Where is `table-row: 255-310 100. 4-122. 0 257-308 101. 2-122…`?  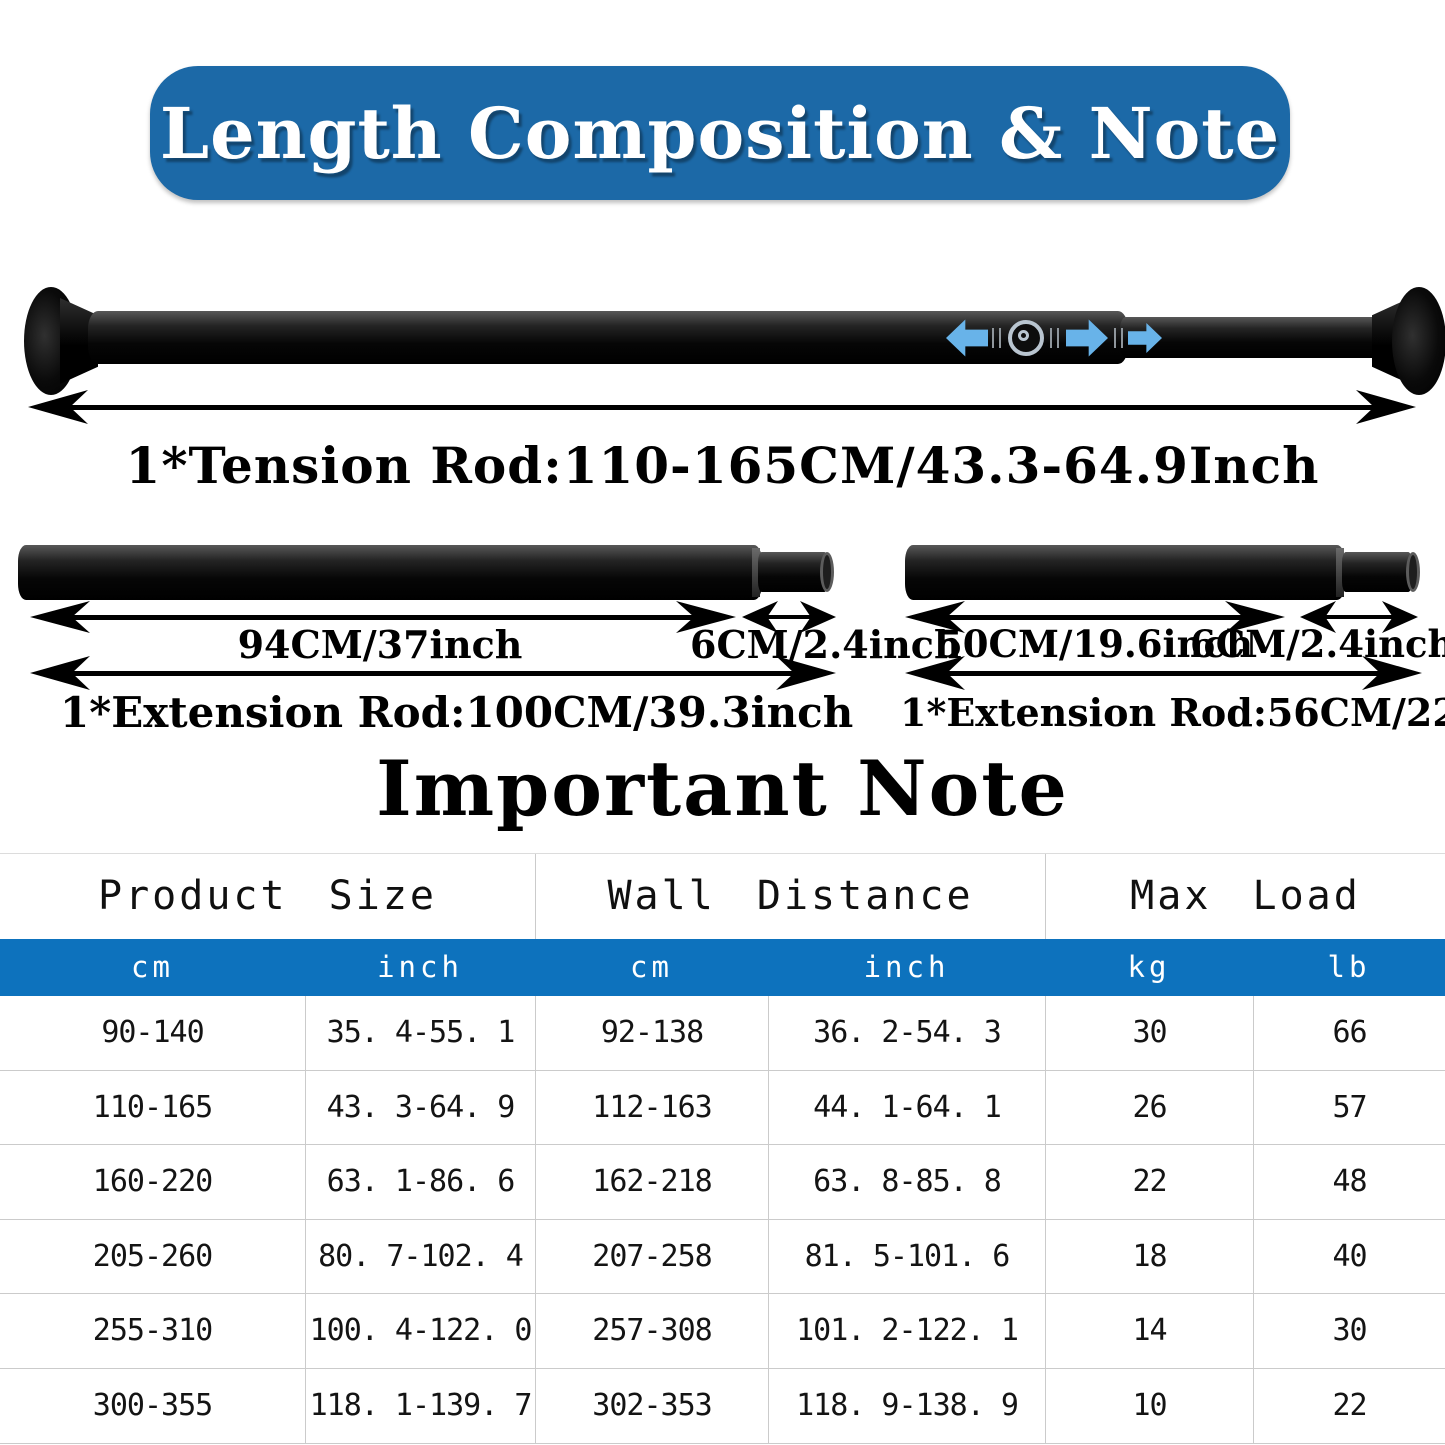 table-row: 255-310 100. 4-122. 0 257-308 101. 2-122… is located at coordinates (722, 1331).